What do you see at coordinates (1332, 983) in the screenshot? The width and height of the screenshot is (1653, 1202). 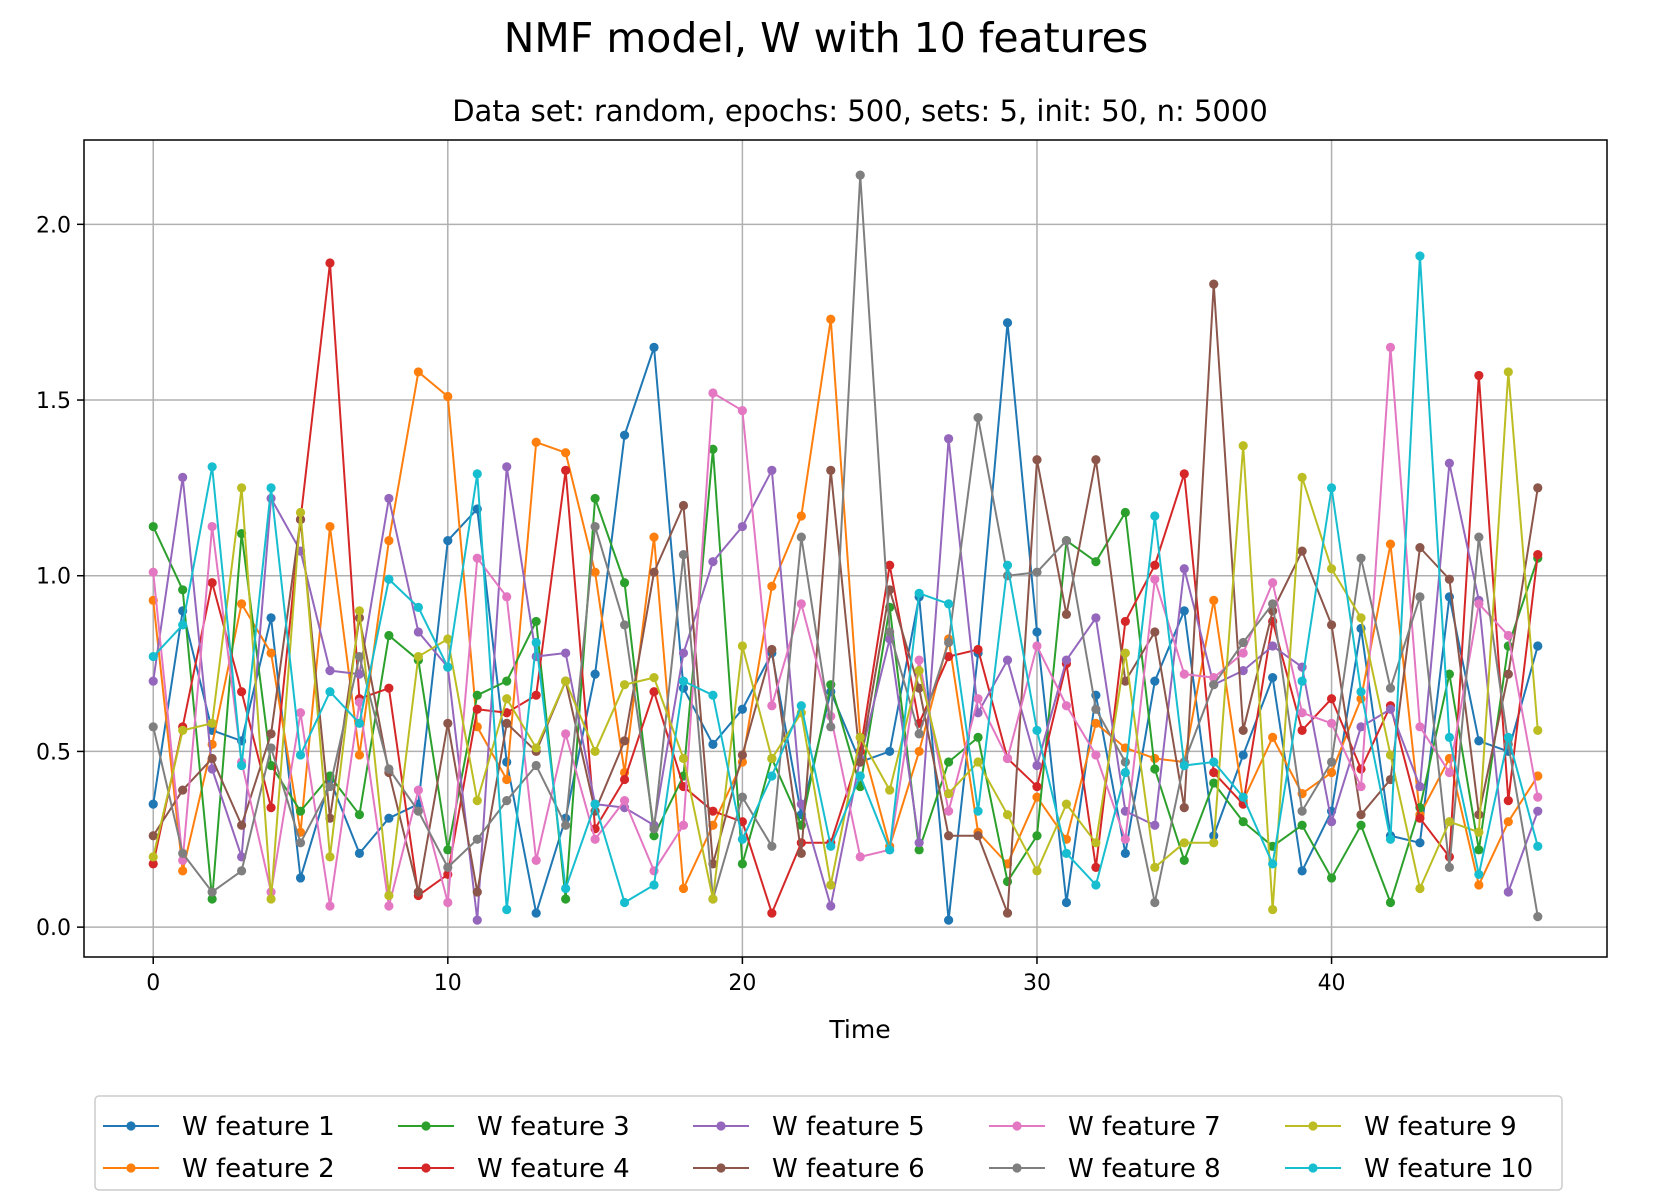 I see `x-tick-label: 40` at bounding box center [1332, 983].